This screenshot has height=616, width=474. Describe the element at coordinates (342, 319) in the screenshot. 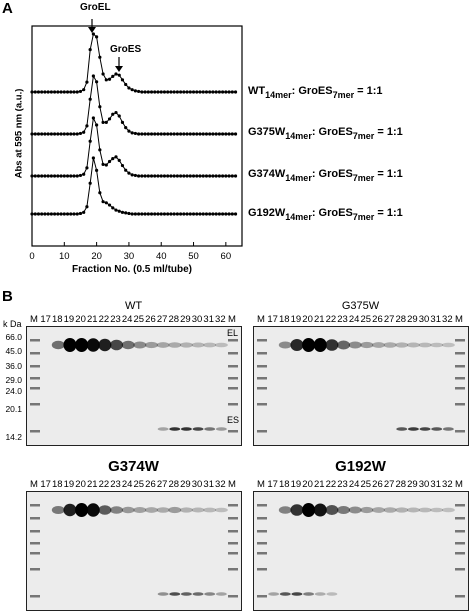

I see `lane-number: 23` at that location.